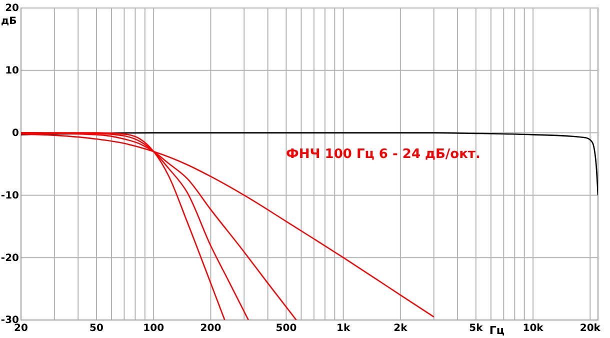  What do you see at coordinates (286, 328) in the screenshot?
I see `x-tick-label: 500` at bounding box center [286, 328].